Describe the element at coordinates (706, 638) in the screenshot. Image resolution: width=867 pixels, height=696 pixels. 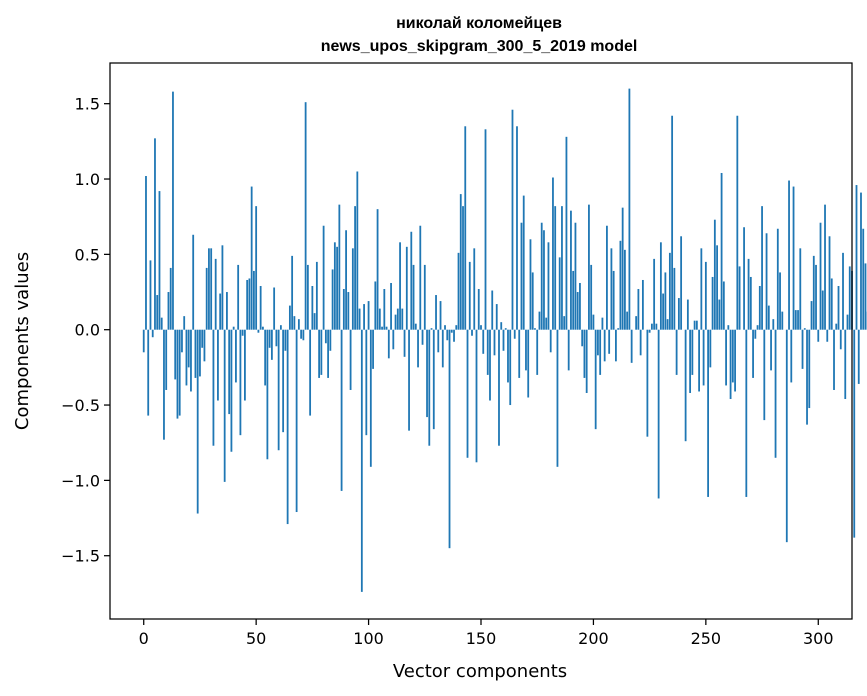
I see `x-tick-label: 250` at that location.